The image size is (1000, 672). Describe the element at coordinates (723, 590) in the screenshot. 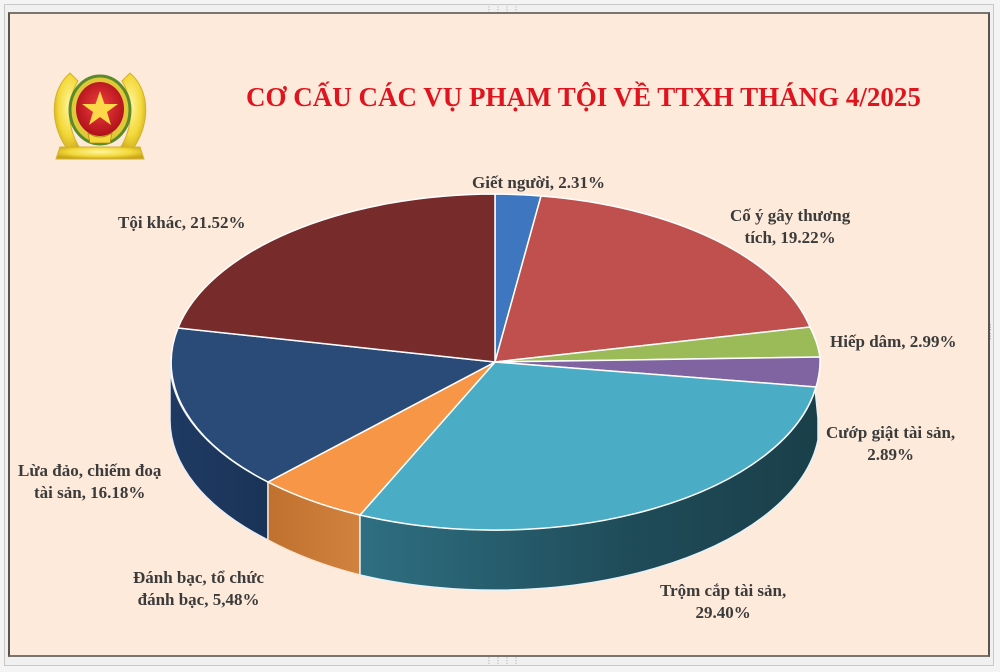

I see `label-trom-cap-line1: Trộm cắp tài sản,` at that location.